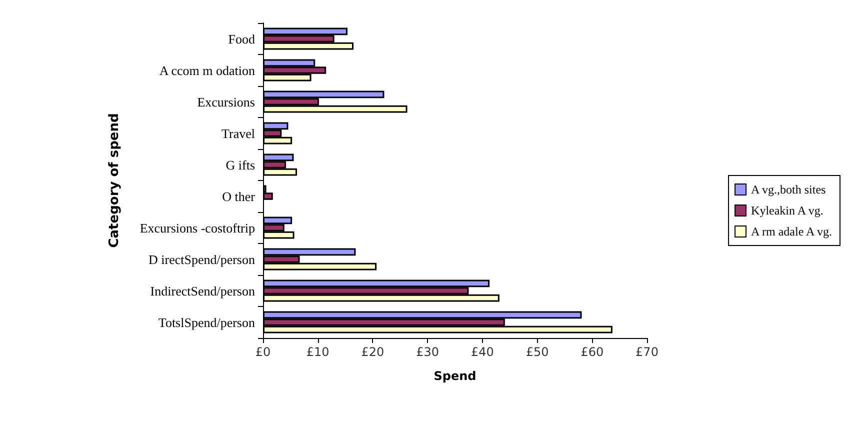 This screenshot has width=852, height=421. I want to click on x-tick-label: £40, so click(482, 352).